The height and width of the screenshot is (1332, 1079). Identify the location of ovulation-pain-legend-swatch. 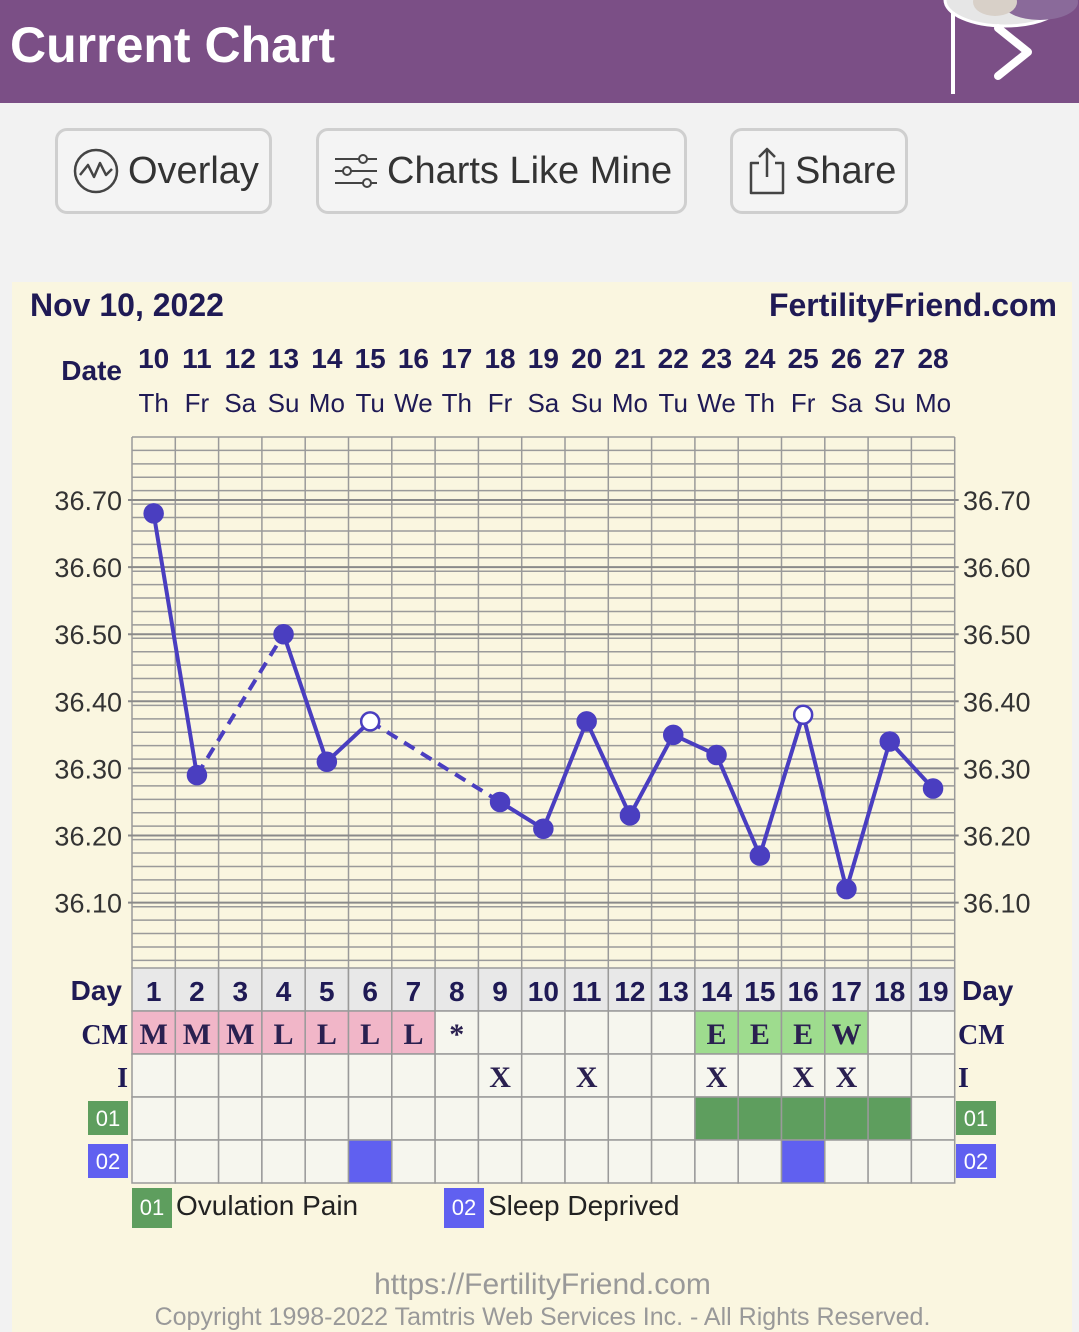
(152, 1208).